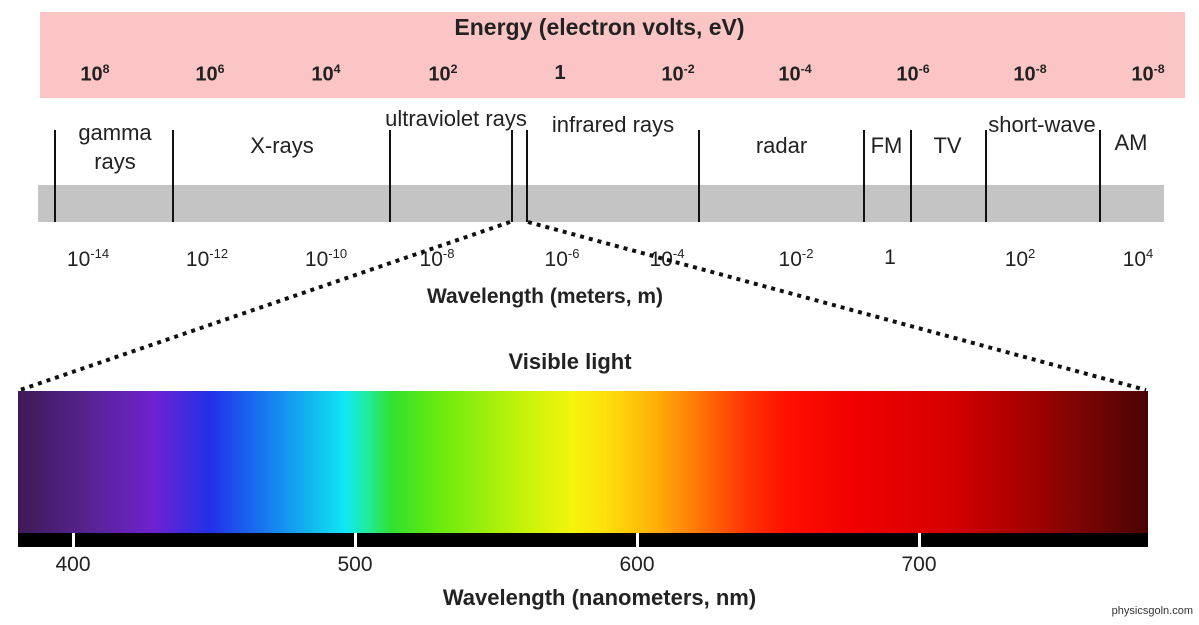 The width and height of the screenshot is (1199, 625). Describe the element at coordinates (1152, 611) in the screenshot. I see `watermark: physicsgoln.com` at that location.